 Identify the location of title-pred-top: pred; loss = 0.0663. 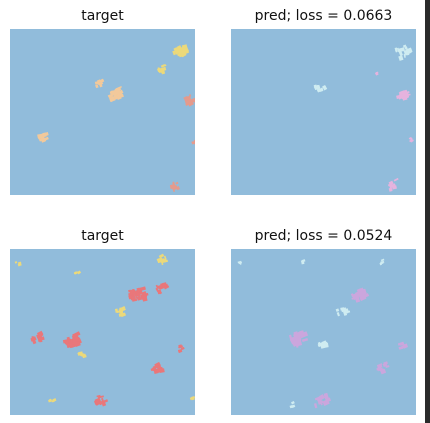
(323, 16).